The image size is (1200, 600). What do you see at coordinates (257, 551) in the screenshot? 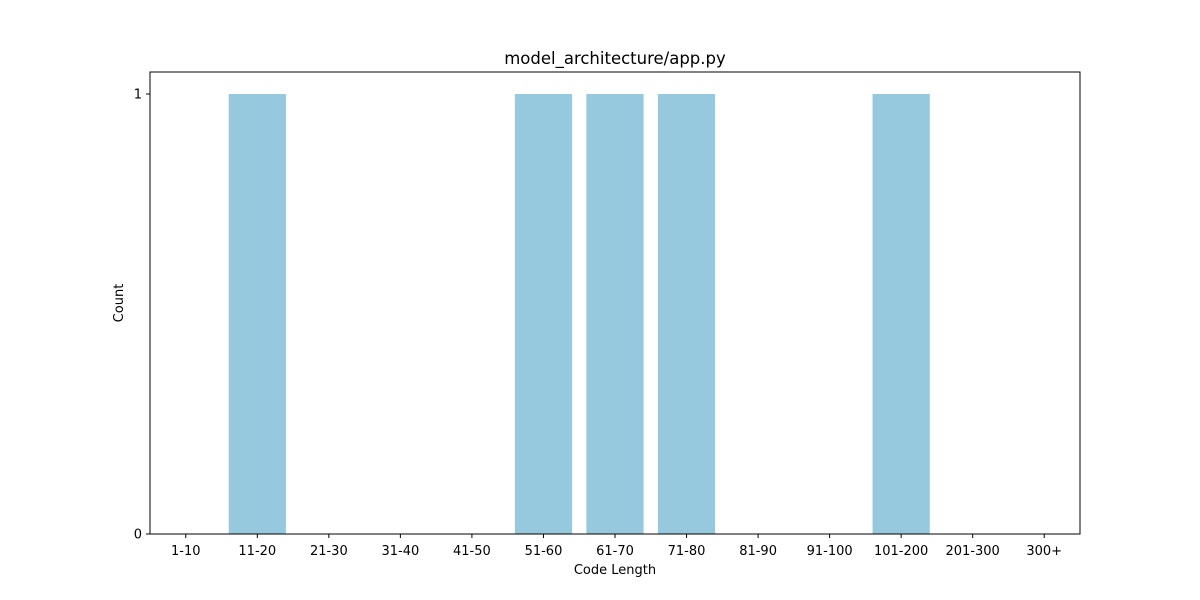
I see `x-tick-label: 11-20` at bounding box center [257, 551].